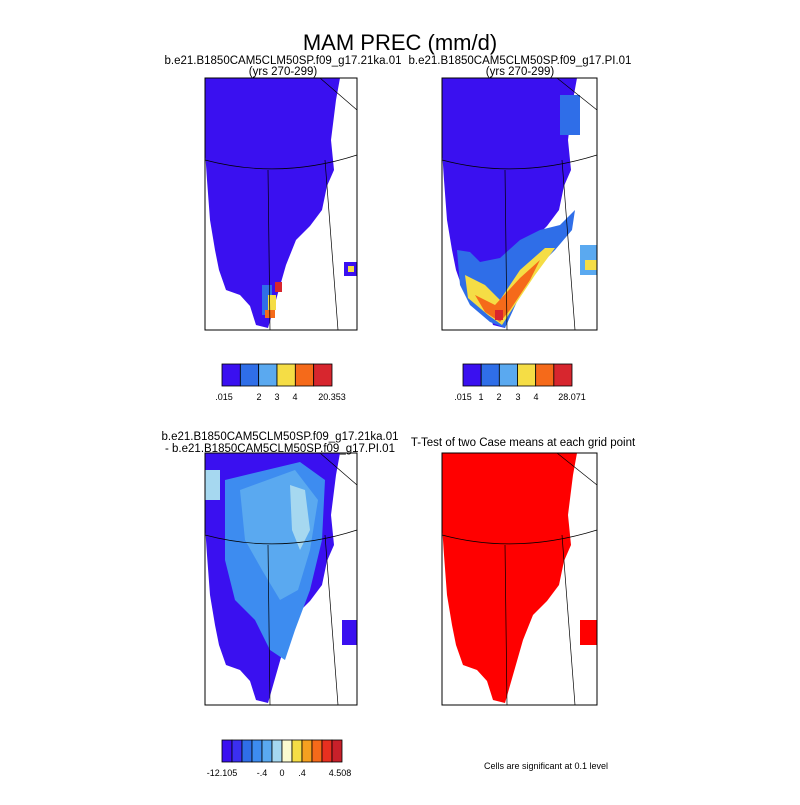  Describe the element at coordinates (340, 773) in the screenshot. I see `colorbar-label: 4.508` at that location.